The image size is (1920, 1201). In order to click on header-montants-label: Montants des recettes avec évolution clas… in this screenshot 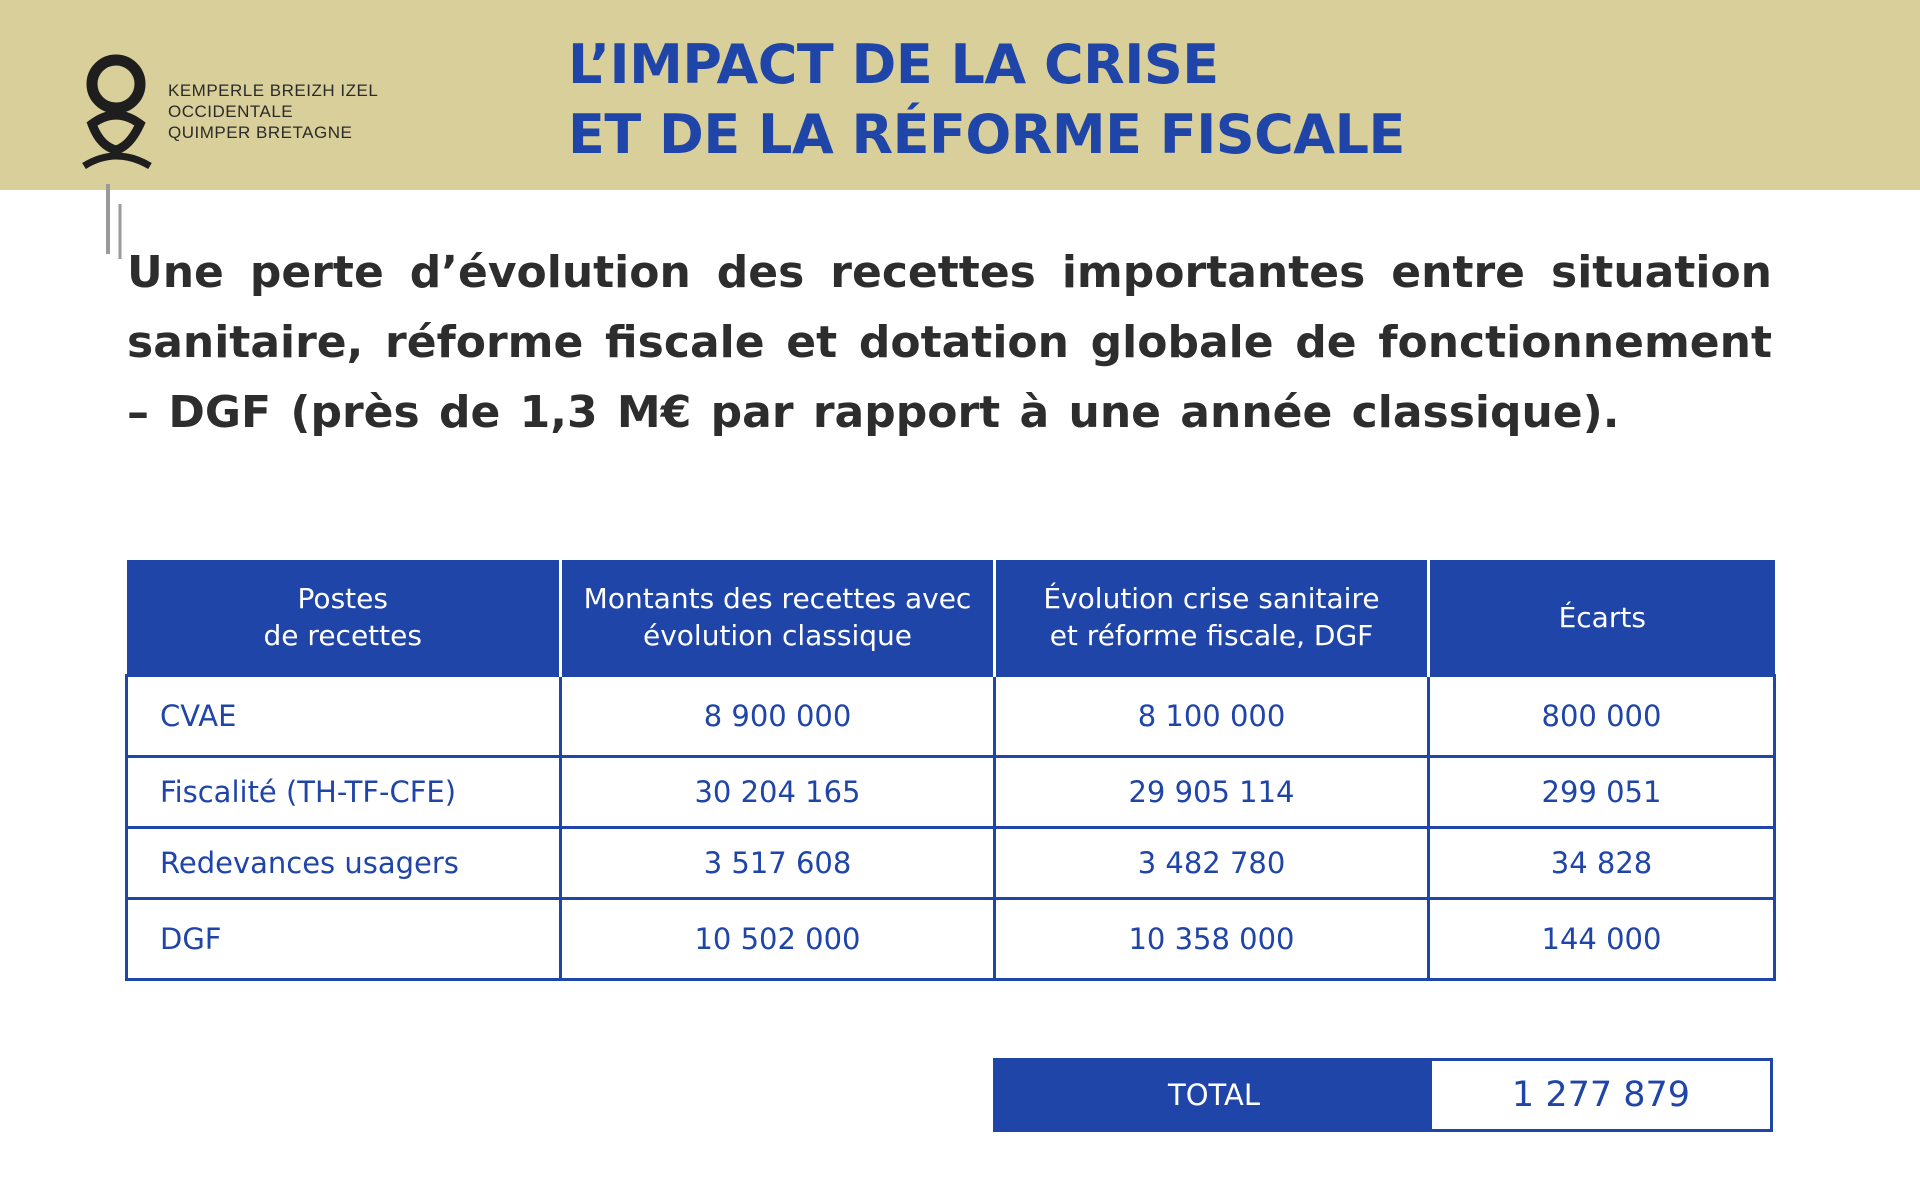, I will do `click(777, 617)`.